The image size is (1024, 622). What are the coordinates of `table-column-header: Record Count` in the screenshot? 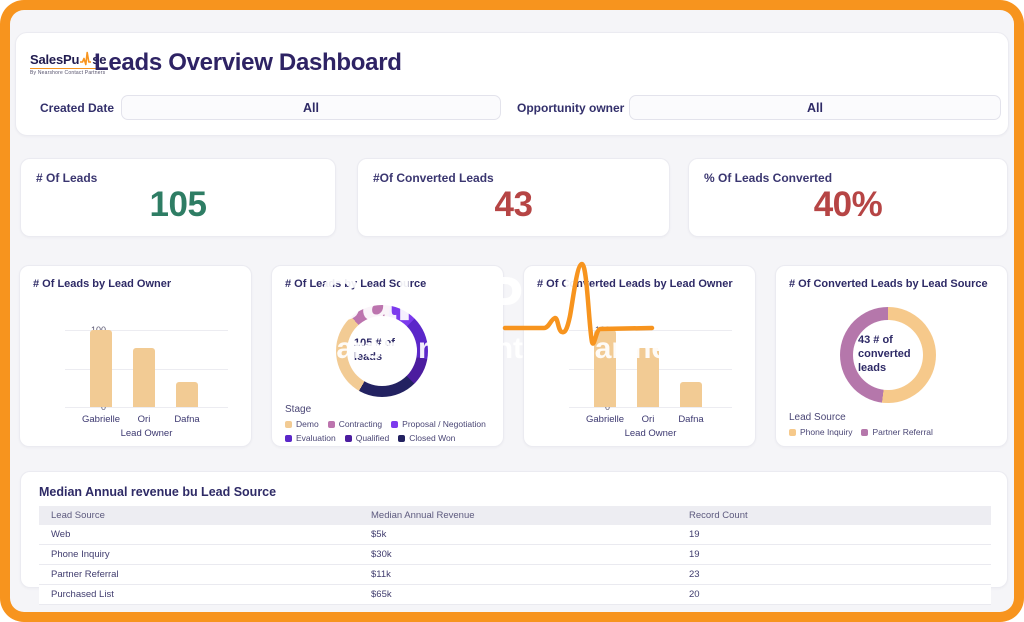 It's located at (834, 515).